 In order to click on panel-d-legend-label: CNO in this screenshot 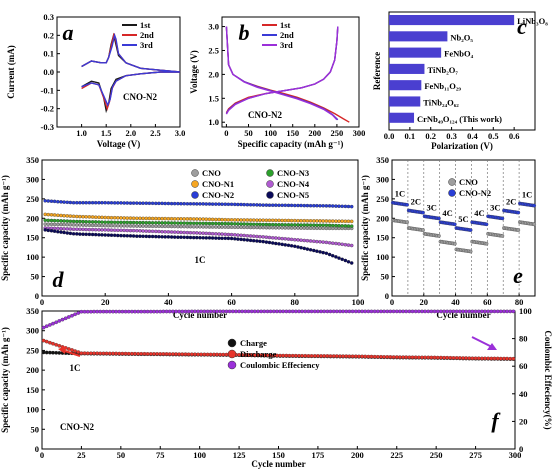, I will do `click(211, 173)`.